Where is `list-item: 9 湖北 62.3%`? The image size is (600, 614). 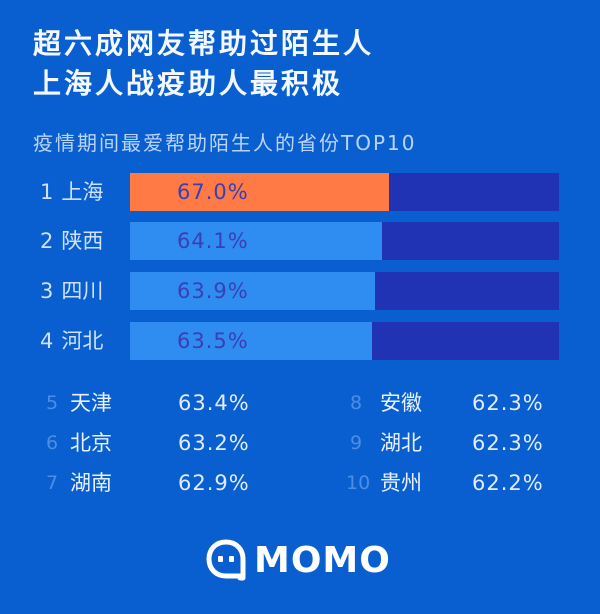
list-item: 9 湖北 62.3% is located at coordinates (460, 443).